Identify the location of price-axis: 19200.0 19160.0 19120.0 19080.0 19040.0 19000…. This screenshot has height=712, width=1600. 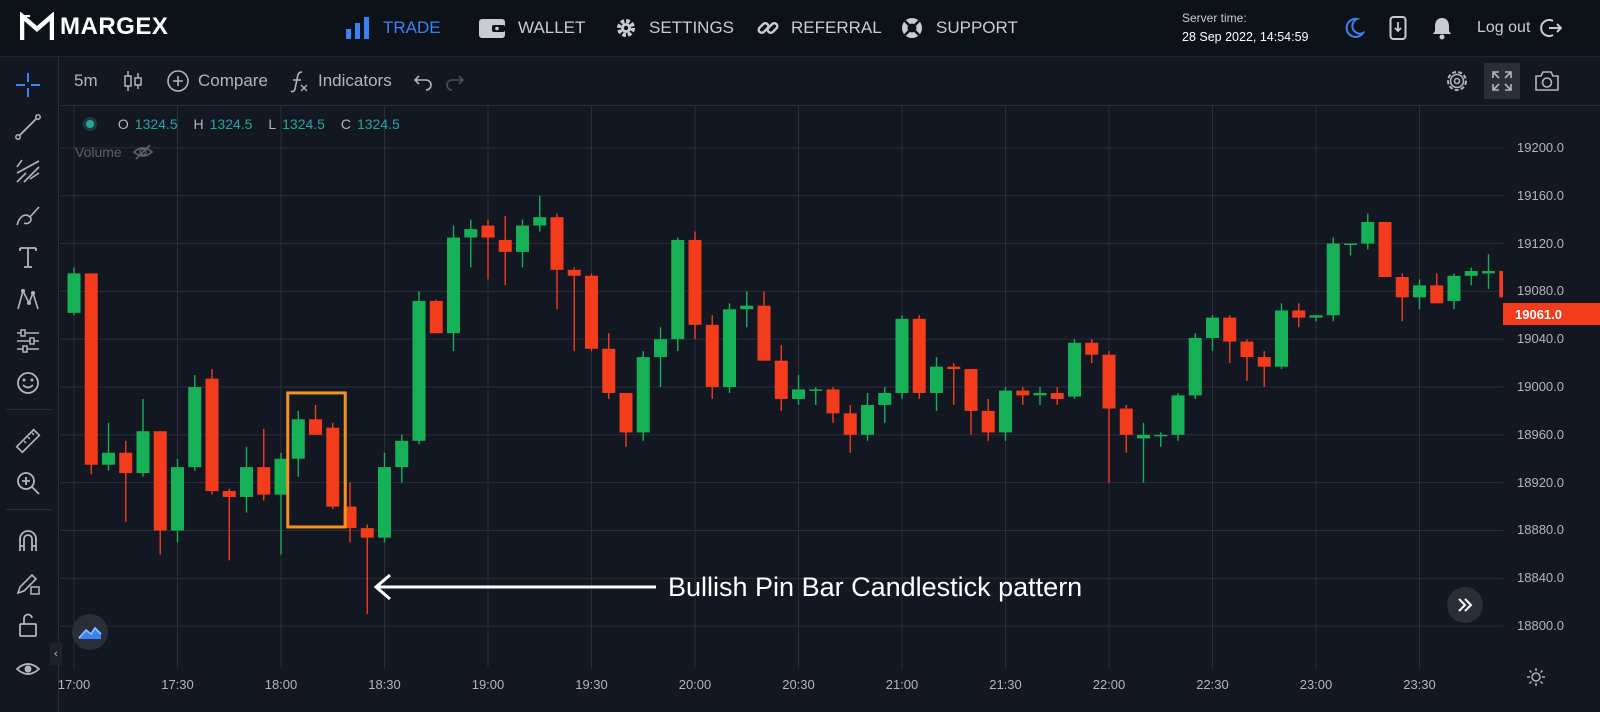
(1551, 387).